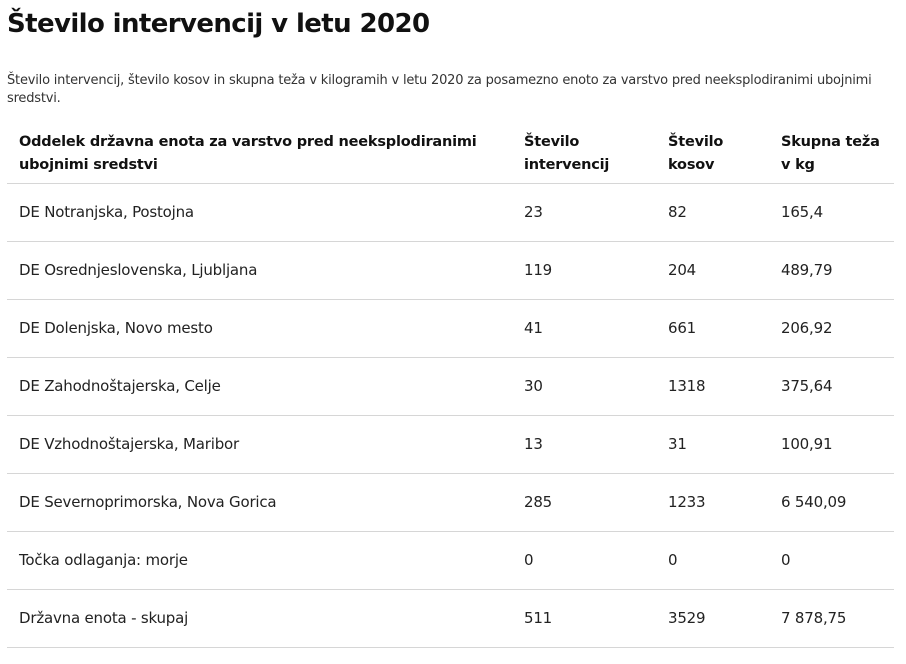  Describe the element at coordinates (712, 618) in the screenshot. I see `cell-pieces: 3529` at that location.